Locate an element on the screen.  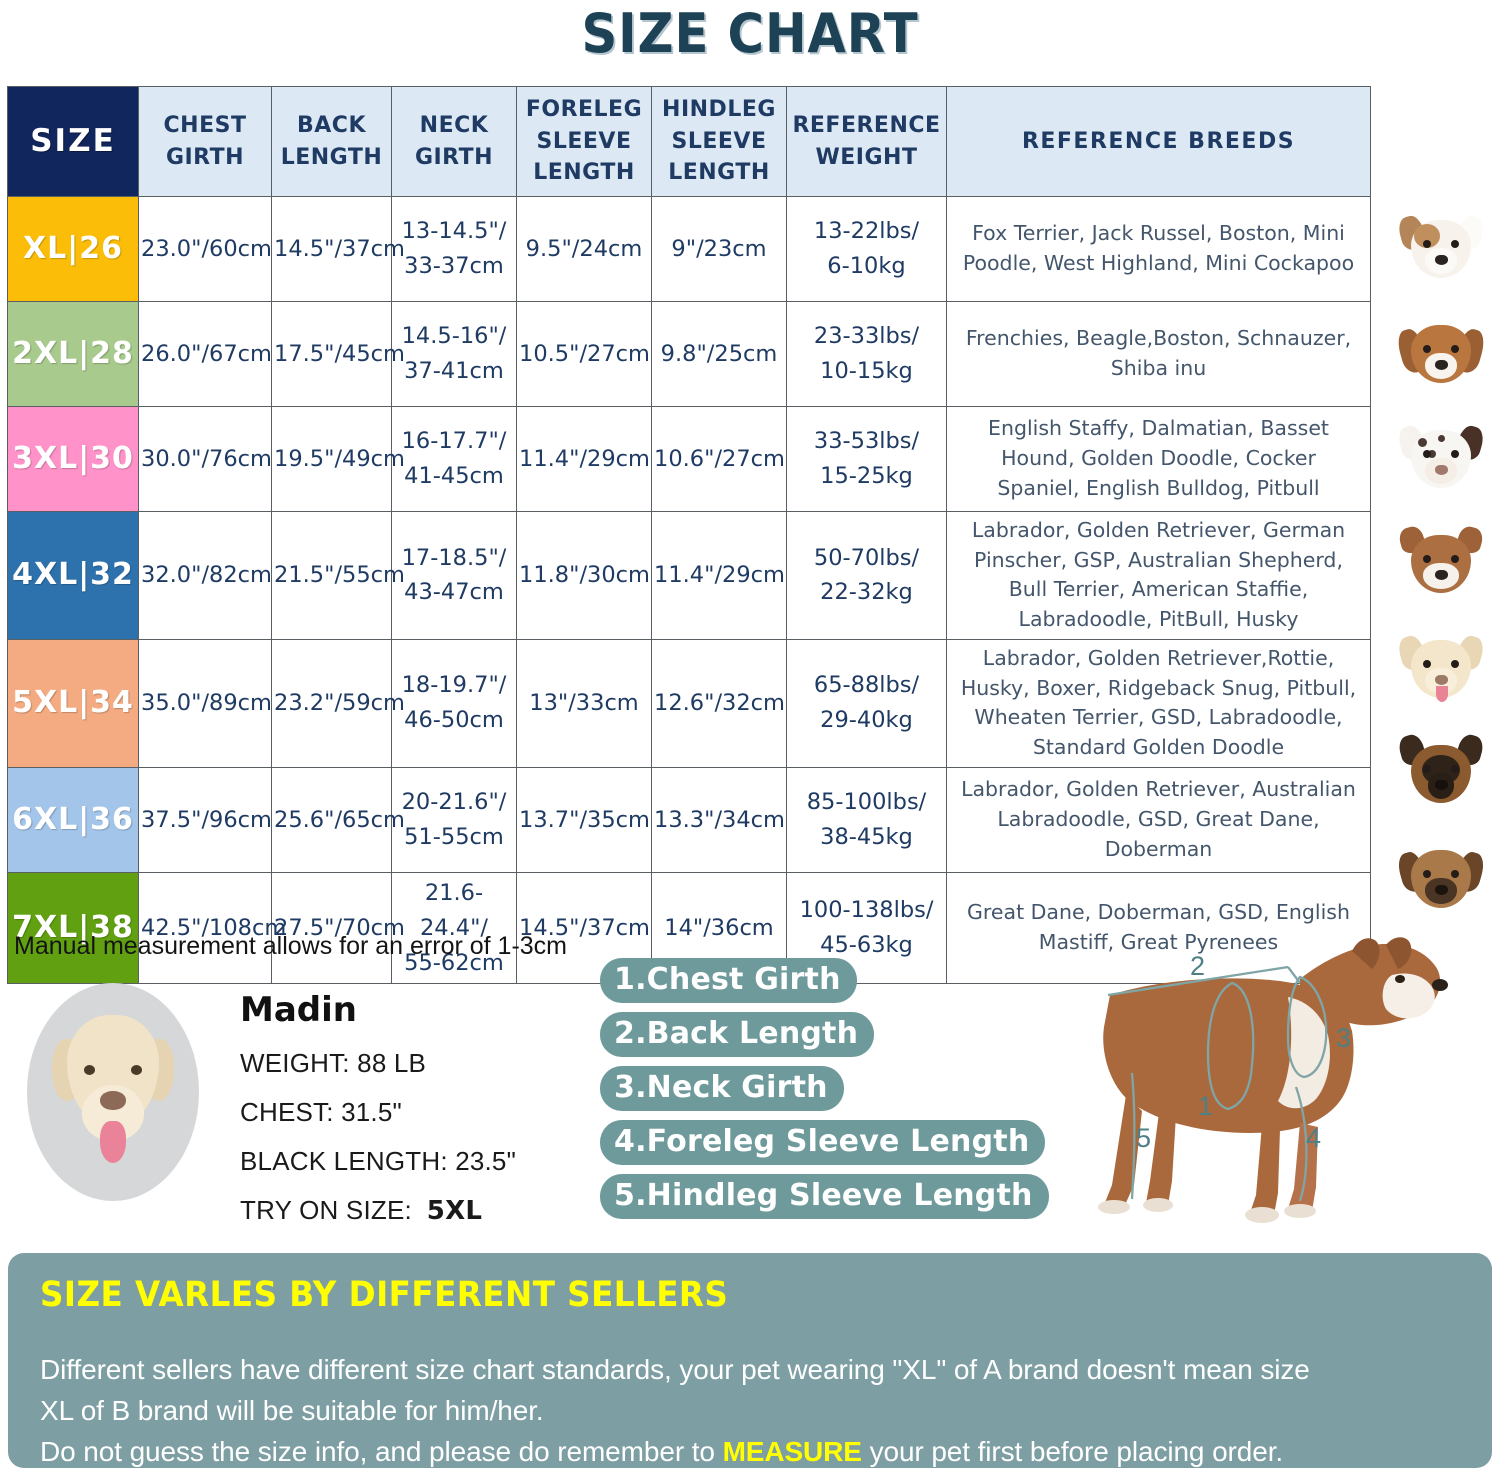
neck-girth-inches: 17-18.5"/ is located at coordinates (454, 557).